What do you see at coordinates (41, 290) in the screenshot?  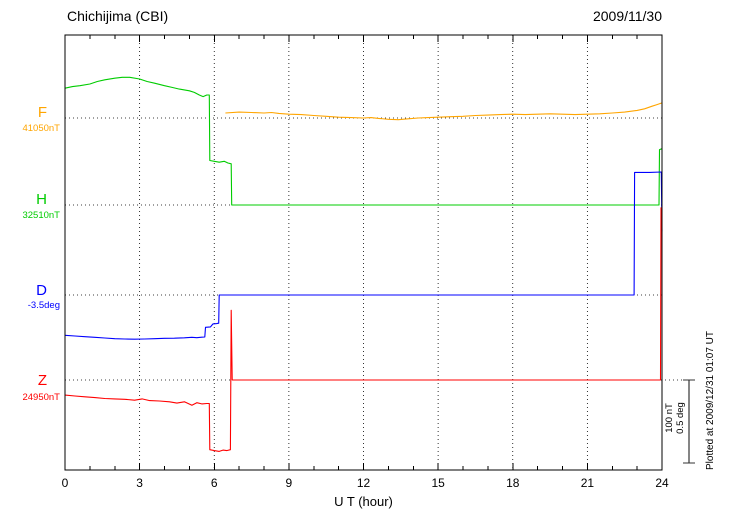 I see `series-label-d: D` at bounding box center [41, 290].